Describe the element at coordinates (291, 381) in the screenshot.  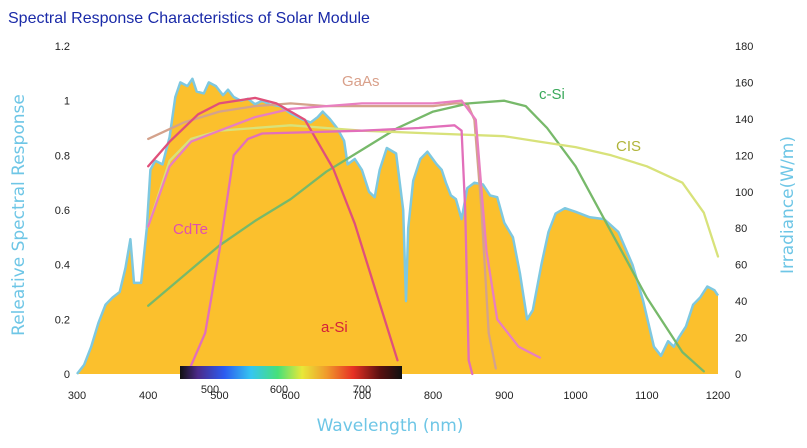
I see `spectrum-strip: 500 600 700` at that location.